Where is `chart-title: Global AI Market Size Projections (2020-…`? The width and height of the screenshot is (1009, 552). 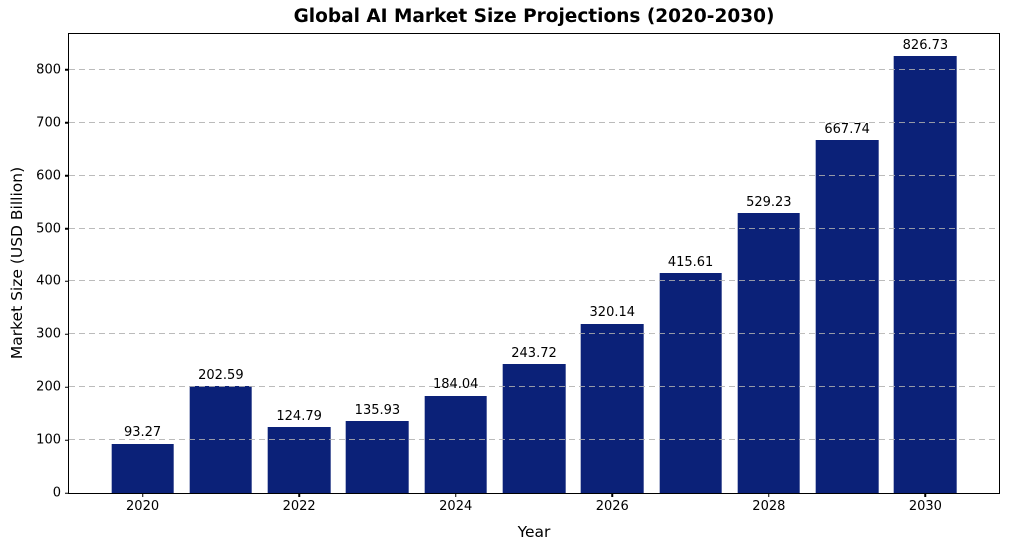 chart-title: Global AI Market Size Projections (2020-… is located at coordinates (534, 16).